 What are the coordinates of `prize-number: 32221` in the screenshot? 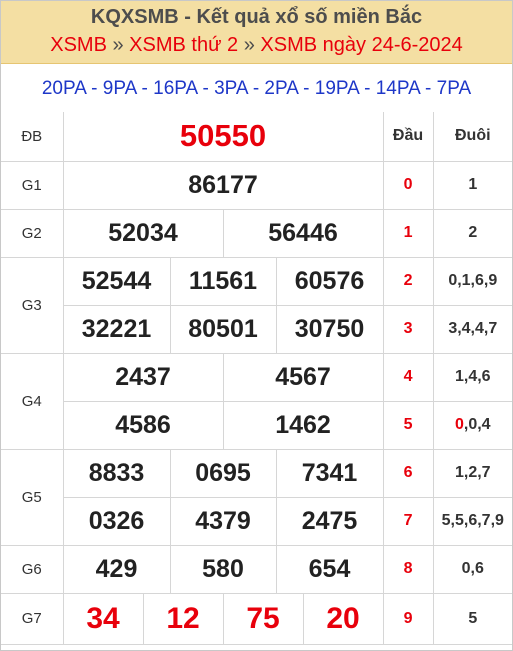 It's located at (117, 329).